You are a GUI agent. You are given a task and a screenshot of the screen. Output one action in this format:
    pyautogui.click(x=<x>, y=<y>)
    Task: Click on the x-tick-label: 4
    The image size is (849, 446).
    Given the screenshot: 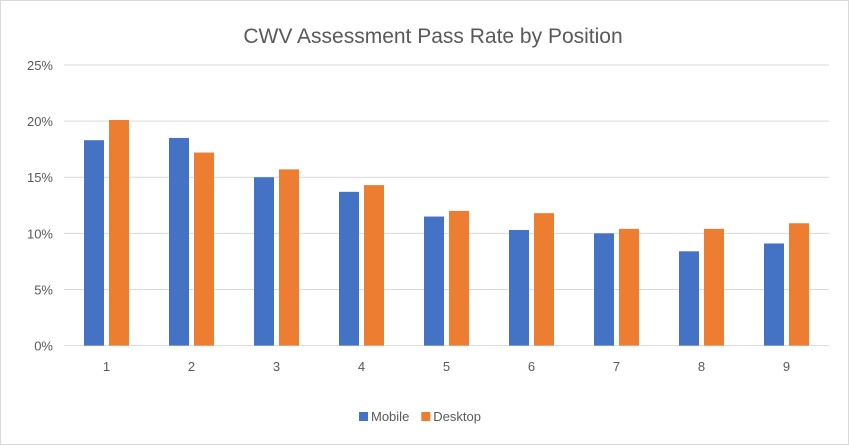 What is the action you would take?
    pyautogui.click(x=361, y=366)
    